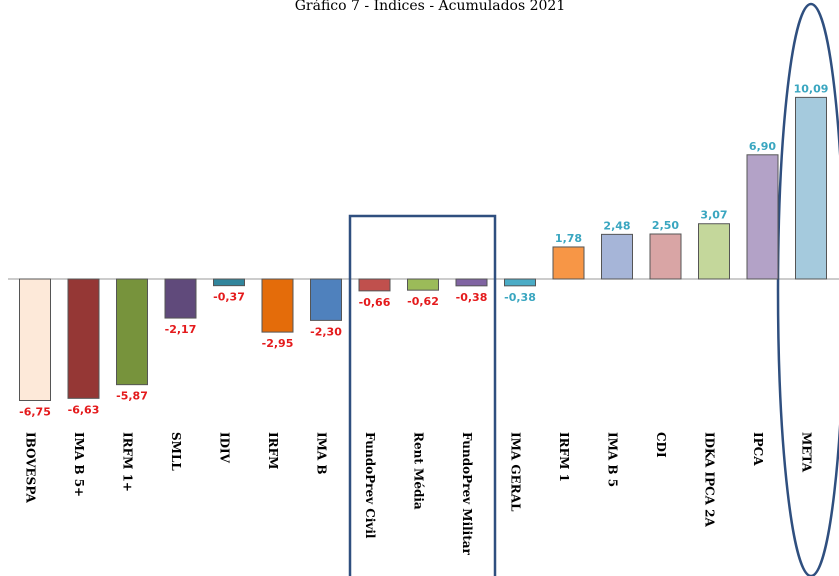 This screenshot has height=576, width=839. I want to click on x-tick-label: IDKA IPCA 2A, so click(710, 479).